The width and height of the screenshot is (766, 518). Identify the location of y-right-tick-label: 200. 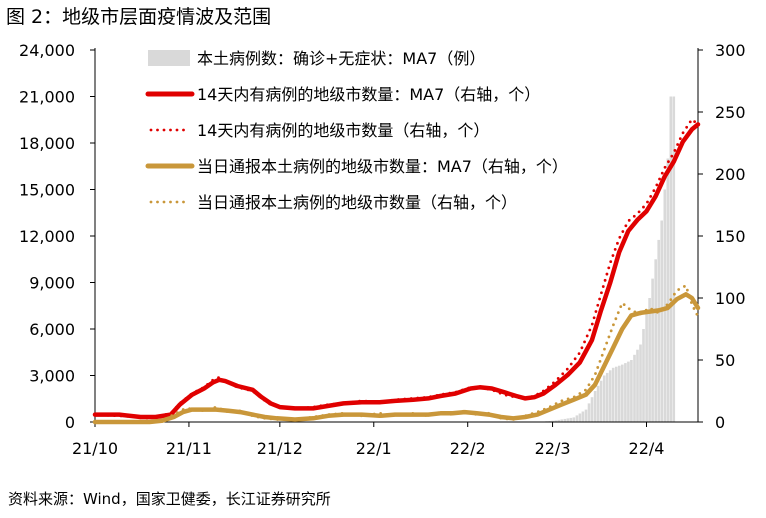
(730, 174).